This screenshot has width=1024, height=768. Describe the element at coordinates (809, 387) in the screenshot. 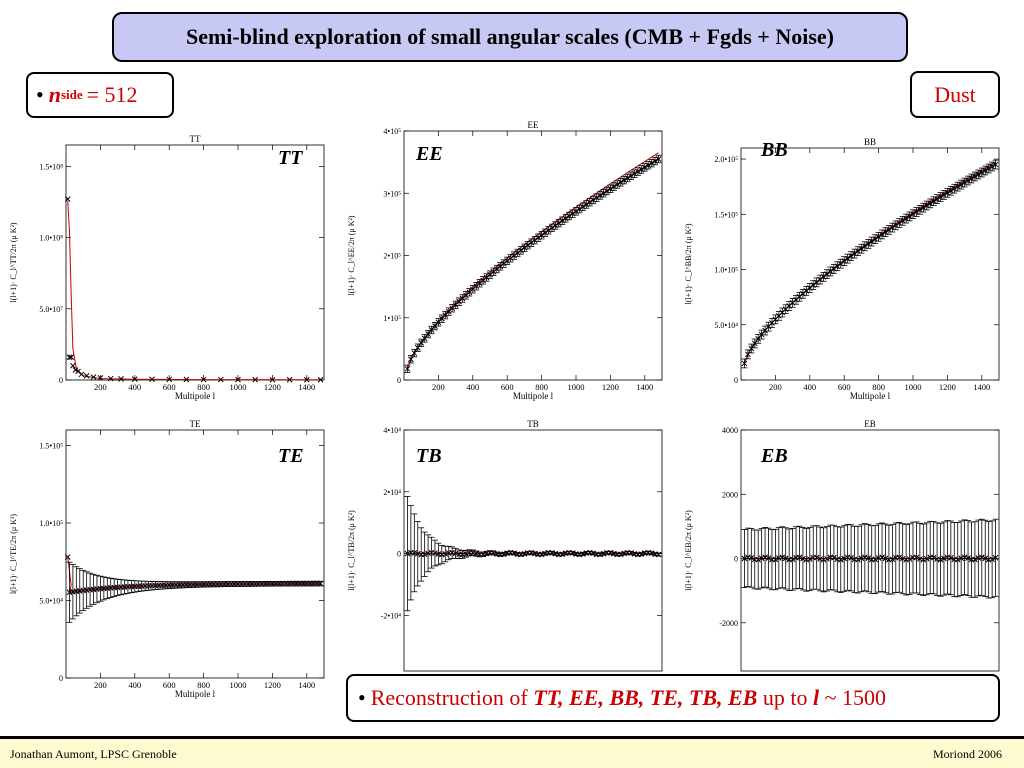

I see `bb-xtick-label: 400` at that location.